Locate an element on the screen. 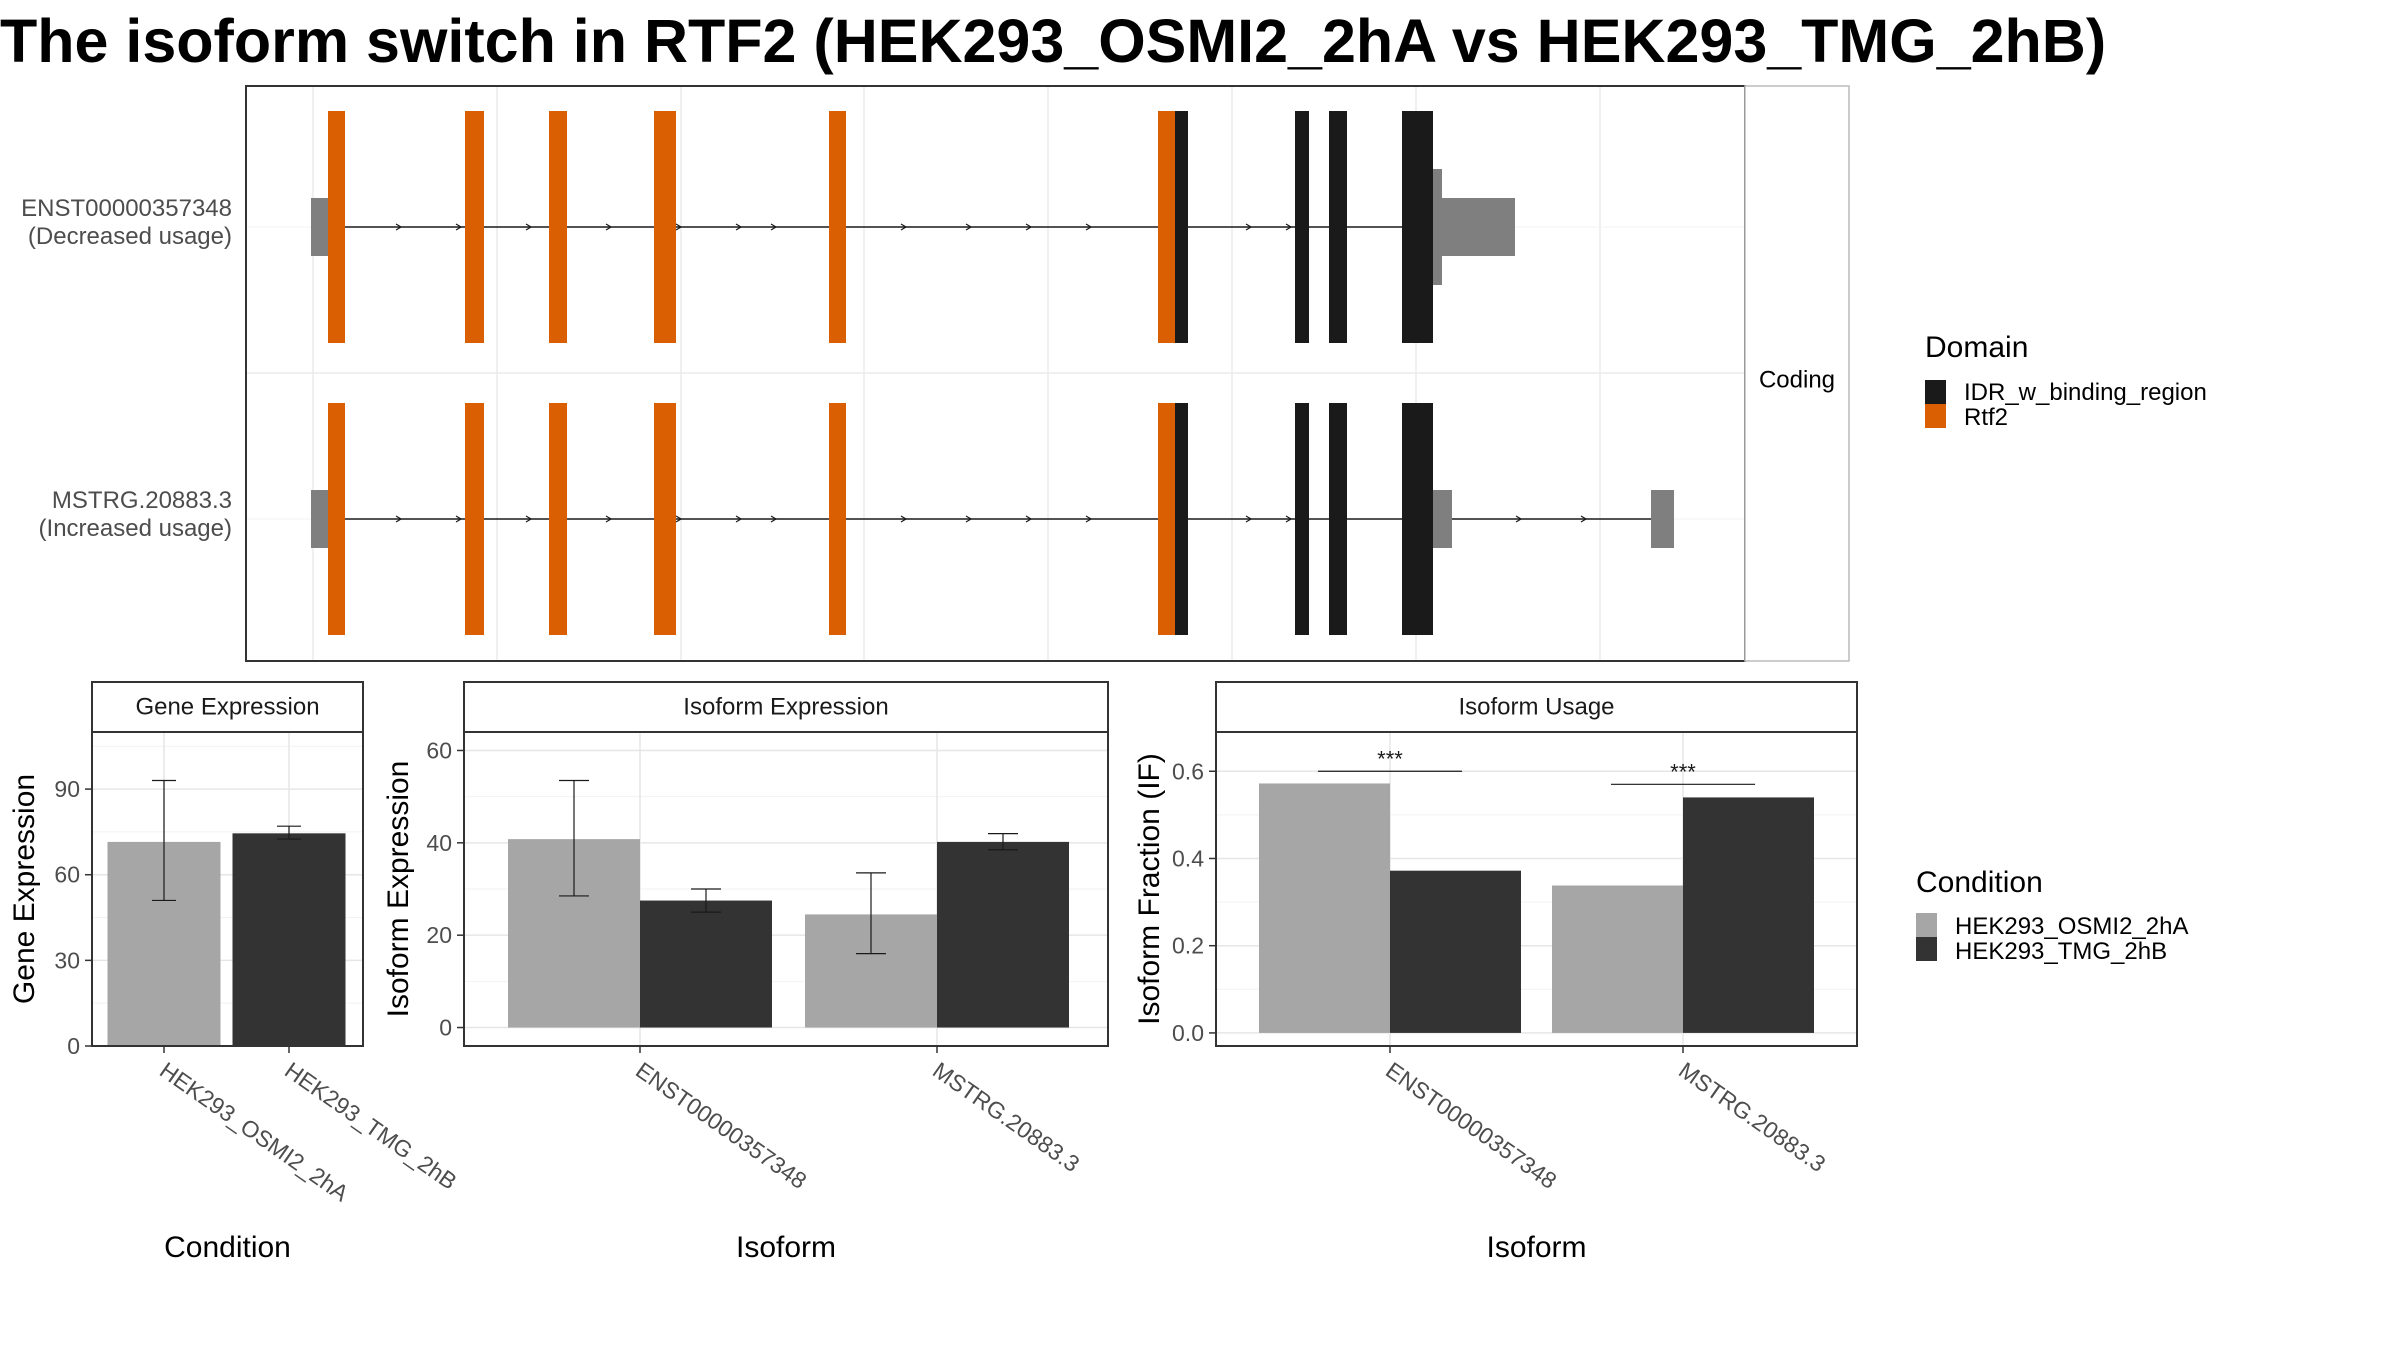  condition-legend-title: Condition is located at coordinates (1979, 882).